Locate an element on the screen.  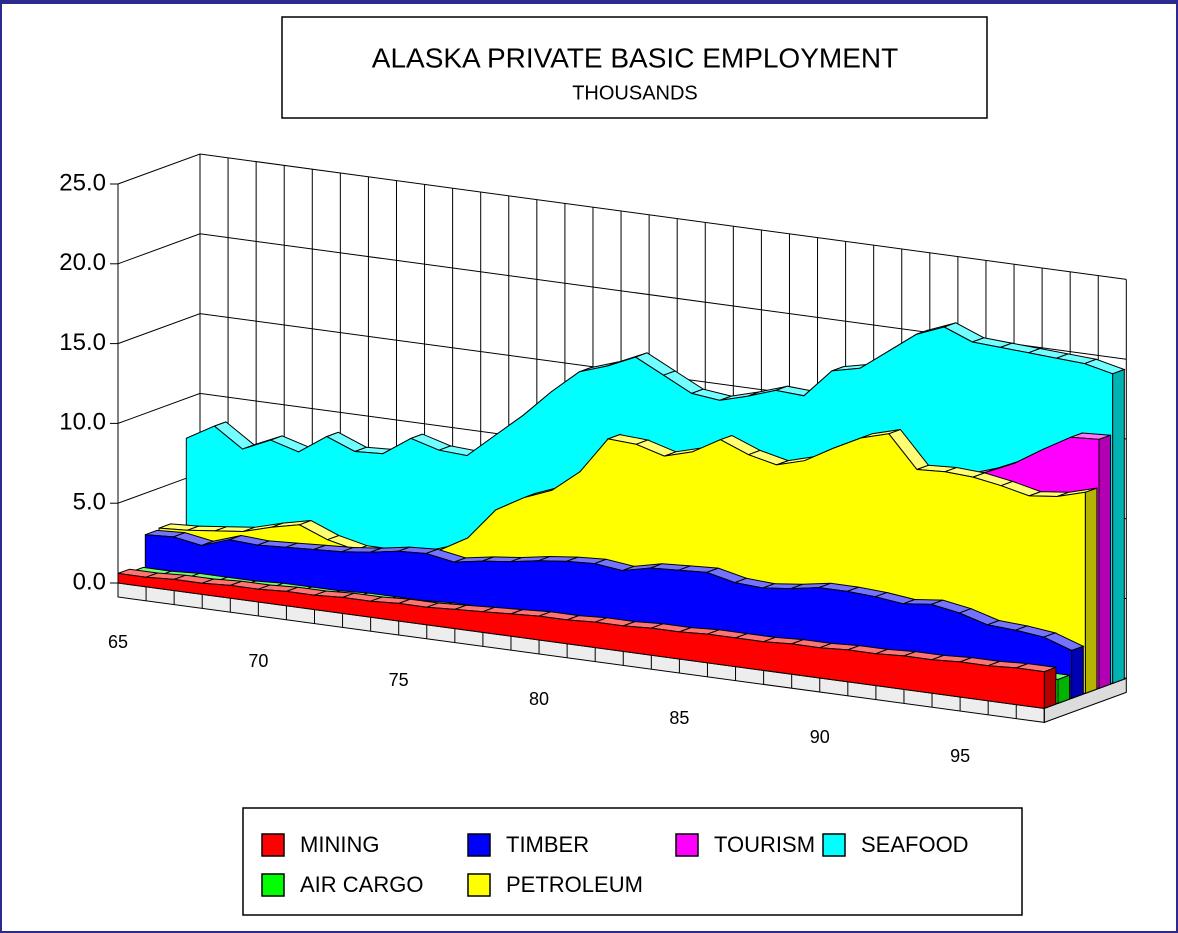
chart-title: ALASKA PRIVATE BASIC EMPLOYMENT is located at coordinates (635, 57).